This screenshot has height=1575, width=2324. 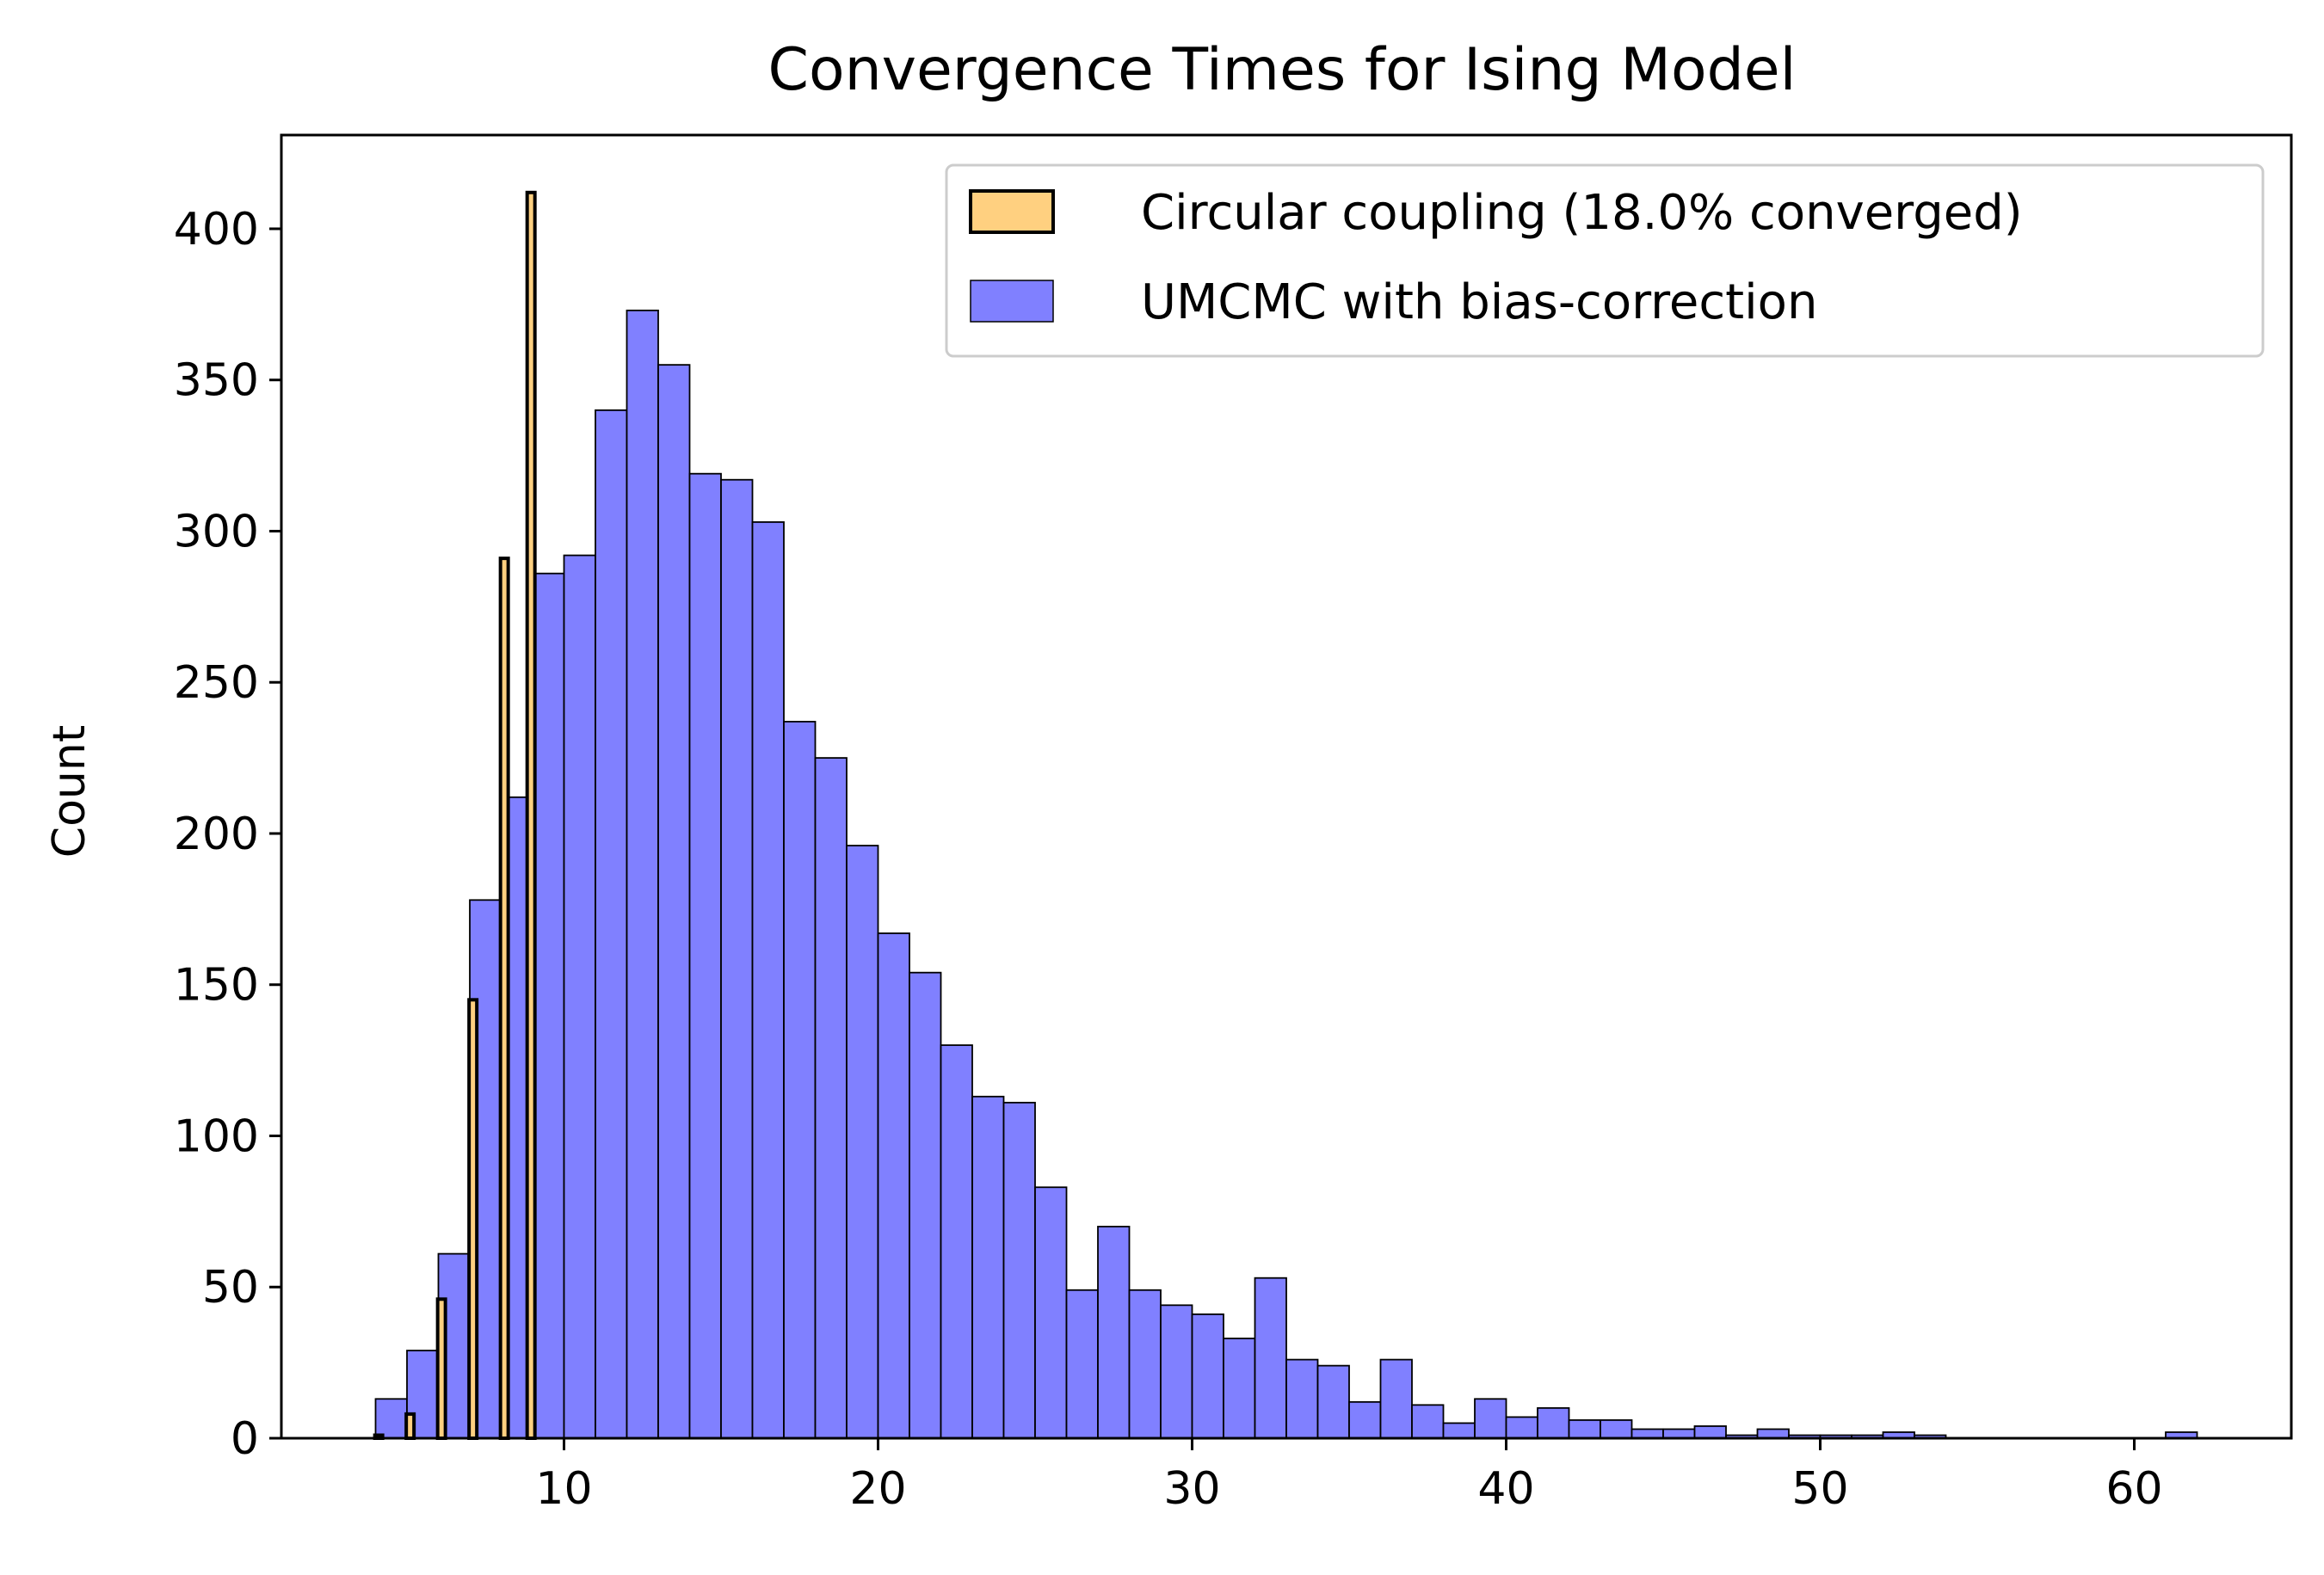 I want to click on x-axis: 10 20 30 40 50 60, so click(x=1349, y=1476).